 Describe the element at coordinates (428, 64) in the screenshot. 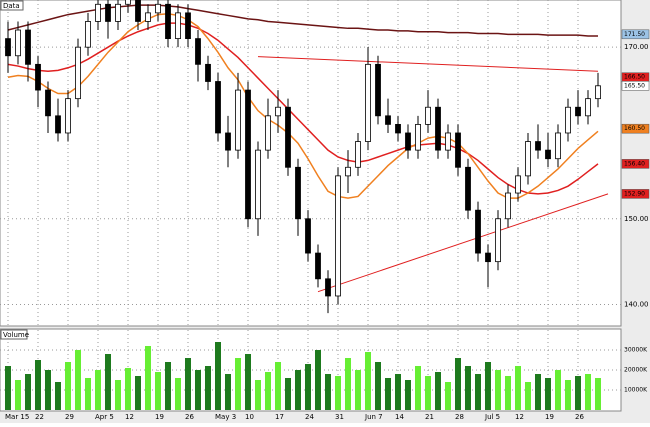

I see `trendline` at that location.